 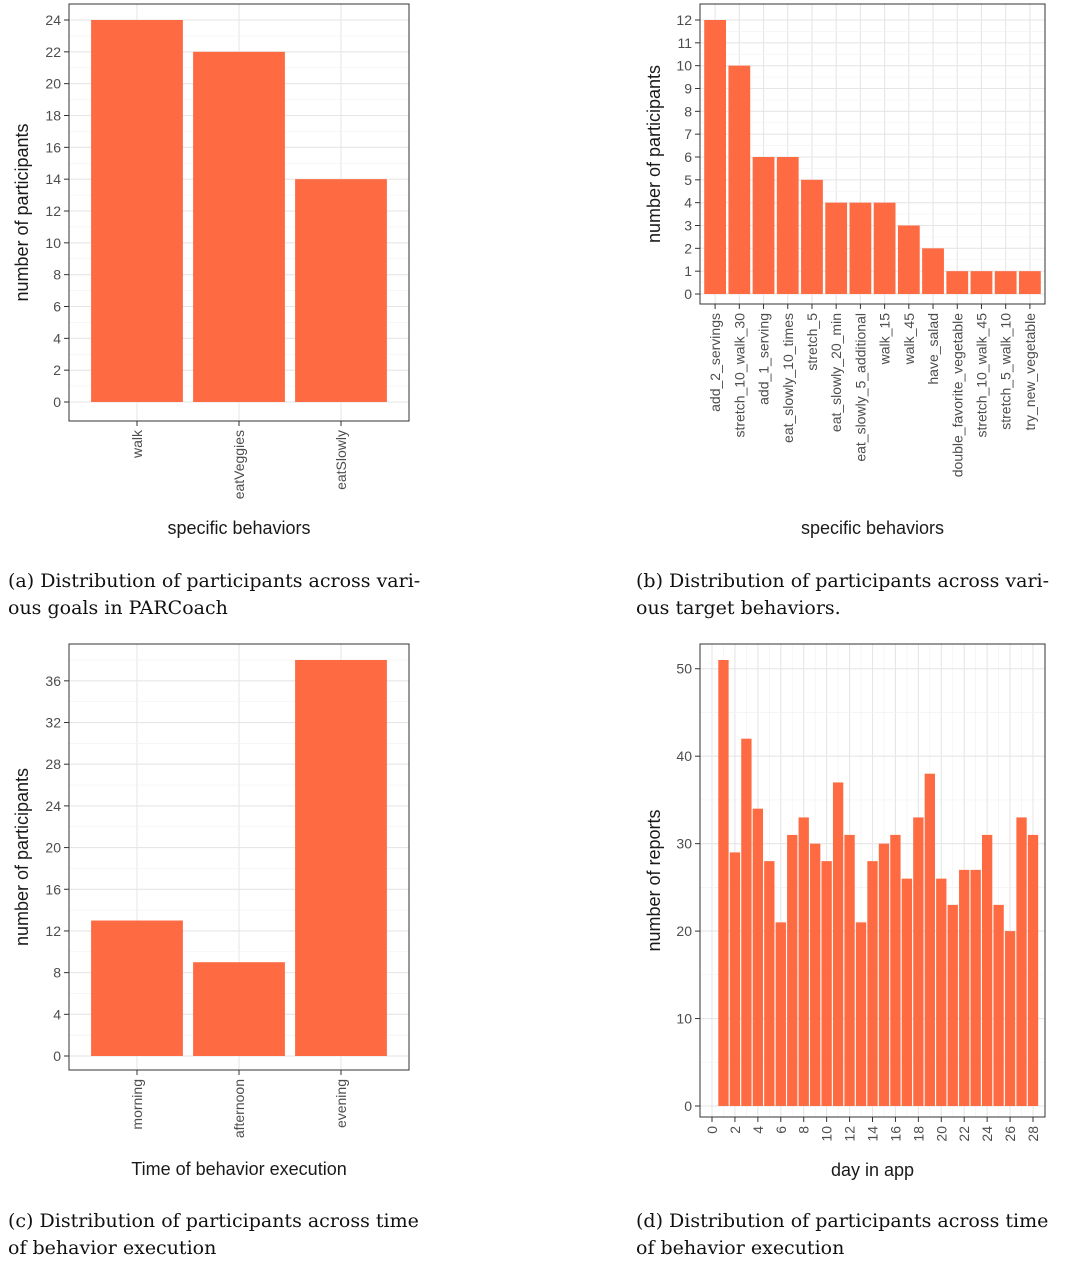 What do you see at coordinates (885, 339) in the screenshot?
I see `x-tick-label: walk_15` at bounding box center [885, 339].